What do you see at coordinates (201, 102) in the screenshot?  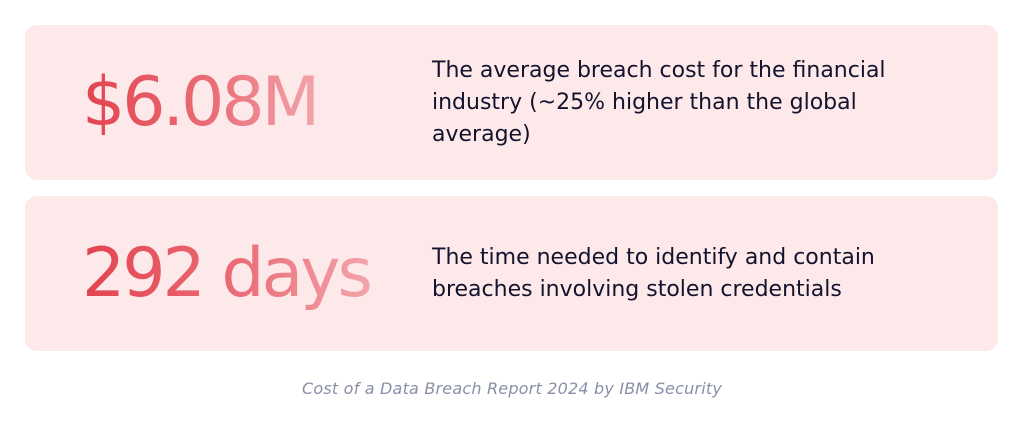 I see `stat-value-breach-cost: $6.08M` at bounding box center [201, 102].